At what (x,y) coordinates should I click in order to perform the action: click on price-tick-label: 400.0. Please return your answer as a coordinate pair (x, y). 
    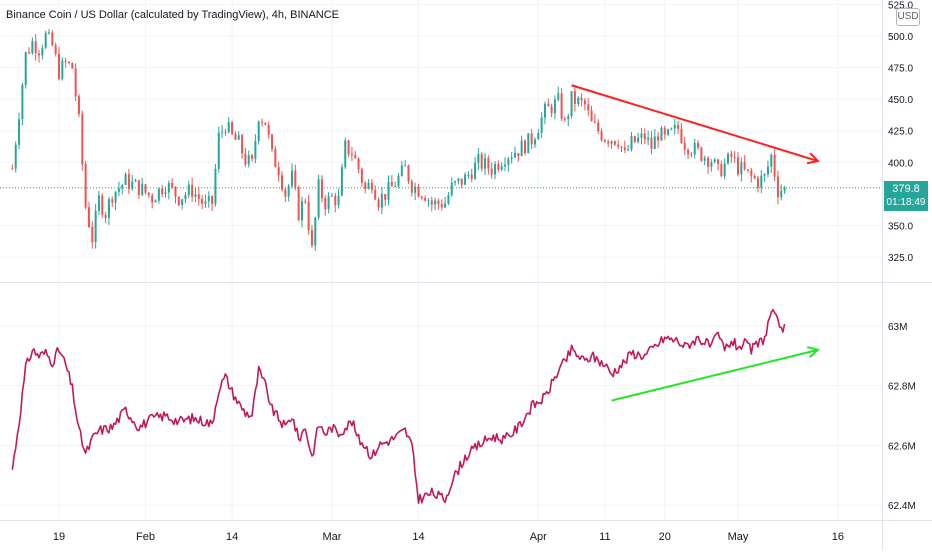
    Looking at the image, I should click on (900, 163).